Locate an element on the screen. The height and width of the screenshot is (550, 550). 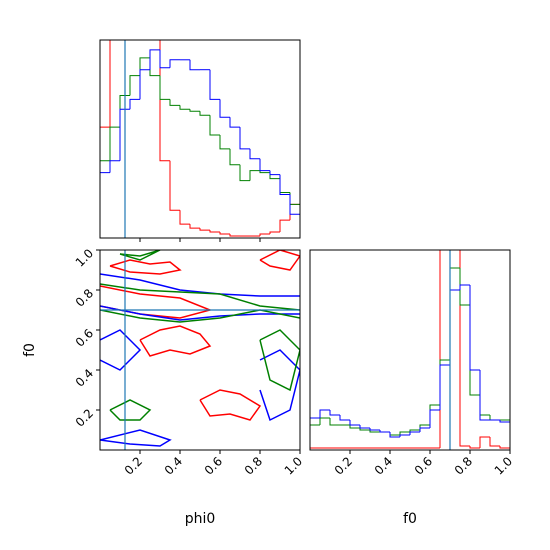
y-tick-label: 1.0 is located at coordinates (84, 257).